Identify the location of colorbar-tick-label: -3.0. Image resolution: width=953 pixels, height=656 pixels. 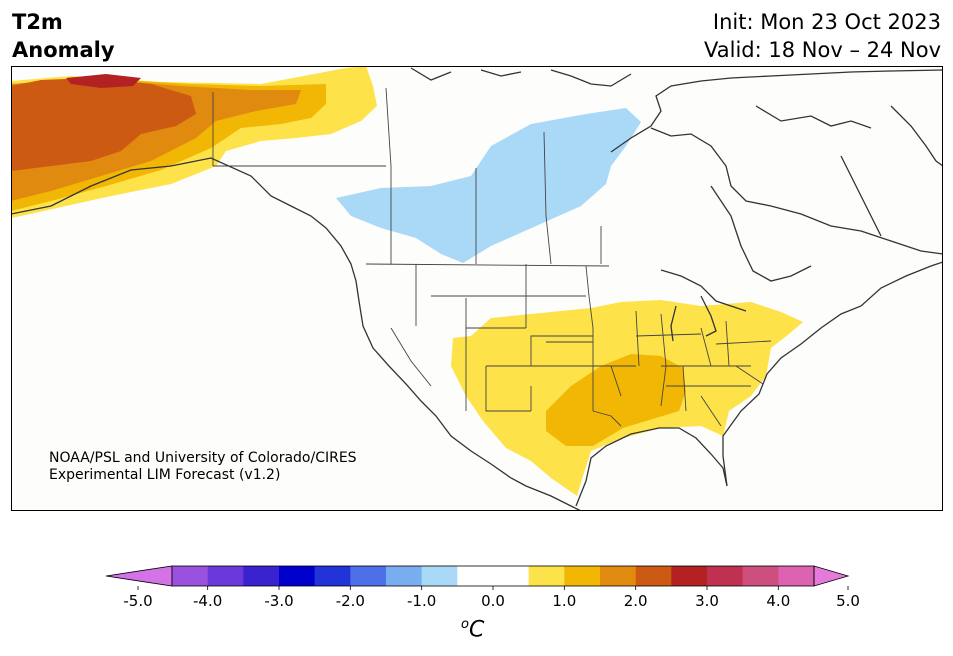
(278, 601).